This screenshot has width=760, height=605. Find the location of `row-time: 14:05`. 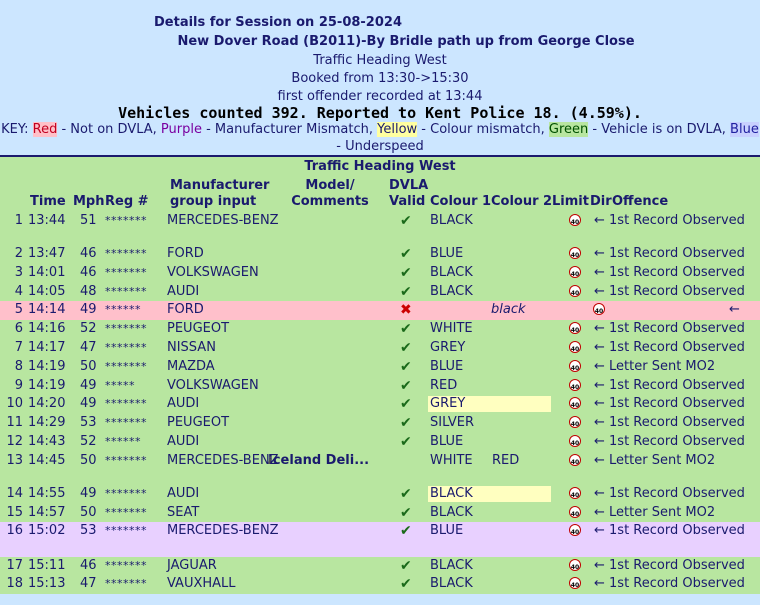

row-time: 14:05 is located at coordinates (47, 291).